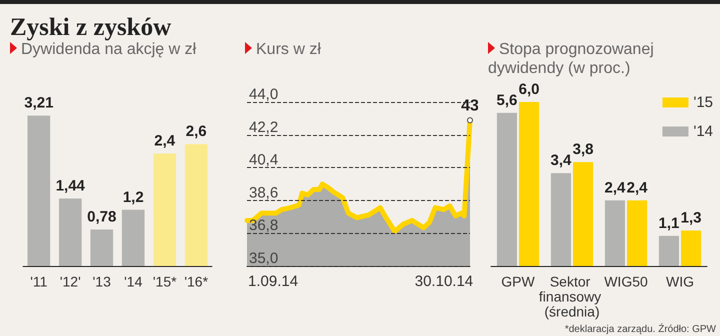  Describe the element at coordinates (263, 258) in the screenshot. I see `y-tick-label: 35,0` at that location.